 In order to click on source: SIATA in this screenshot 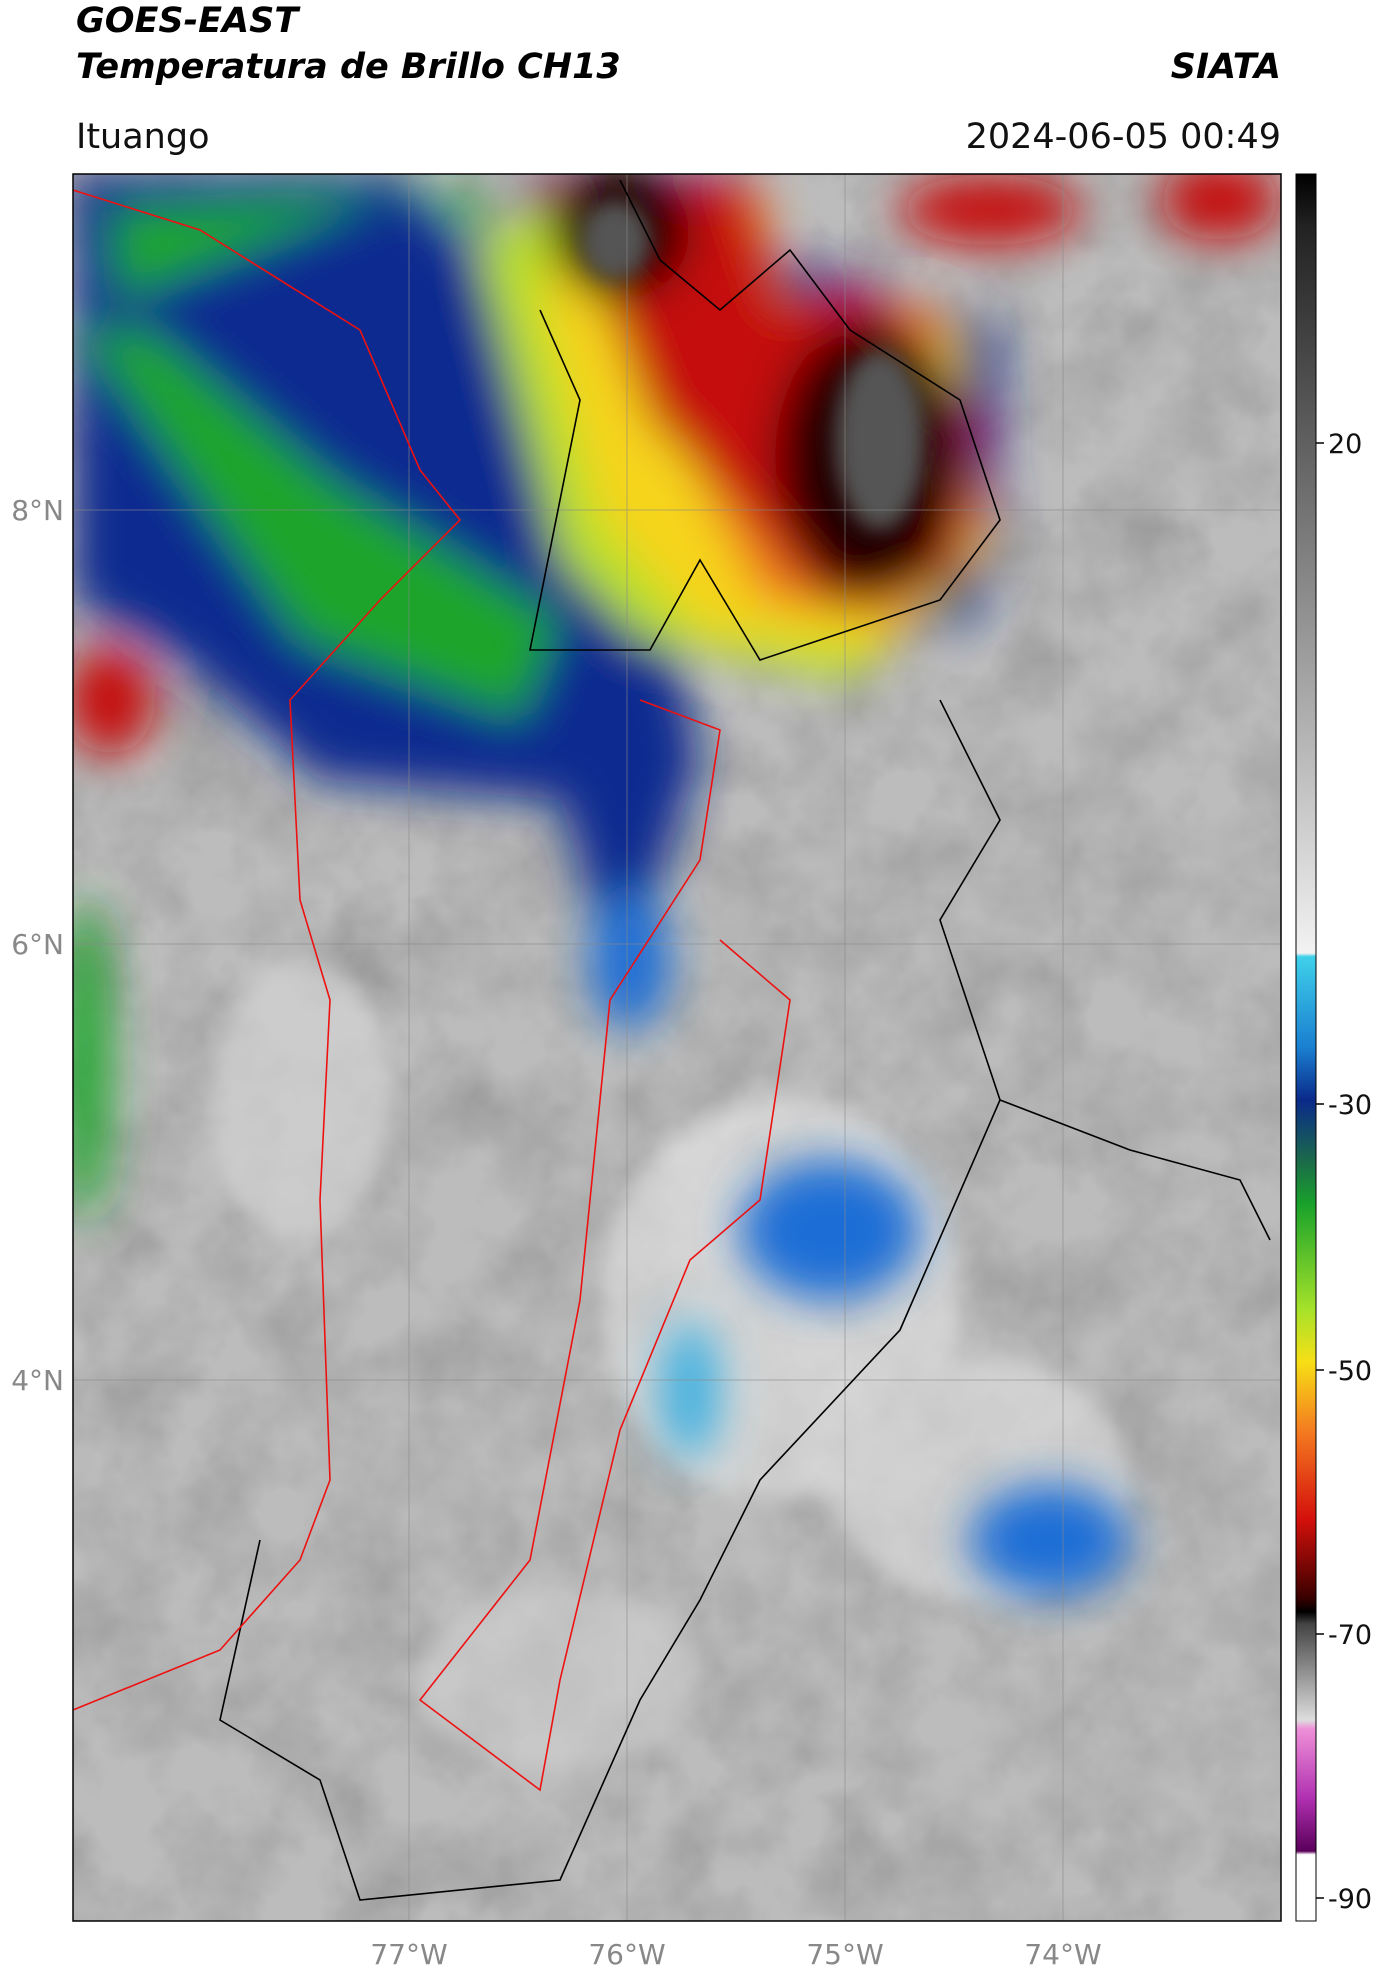, I will do `click(1226, 67)`.